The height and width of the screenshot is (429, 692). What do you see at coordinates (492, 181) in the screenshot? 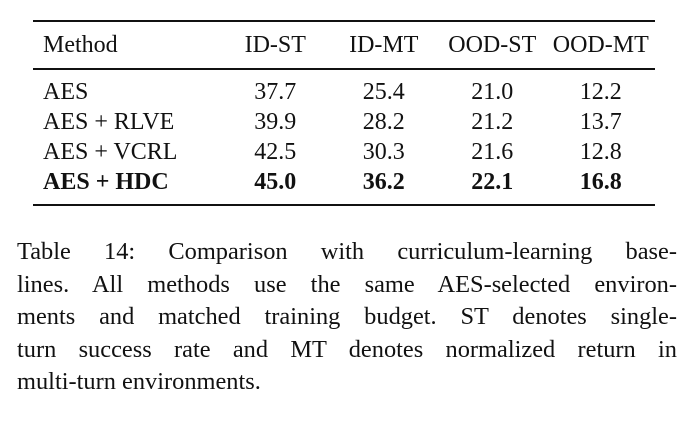
I see `cell-ood-st: 22.1` at bounding box center [492, 181].